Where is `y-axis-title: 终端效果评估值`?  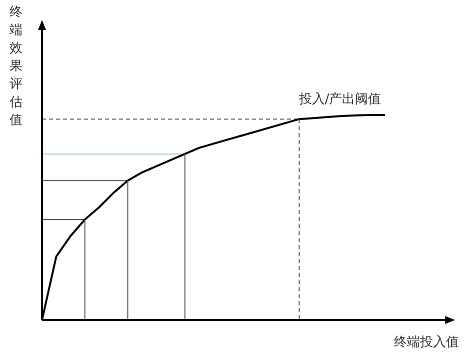
y-axis-title: 终端效果评估值 is located at coordinates (15, 66).